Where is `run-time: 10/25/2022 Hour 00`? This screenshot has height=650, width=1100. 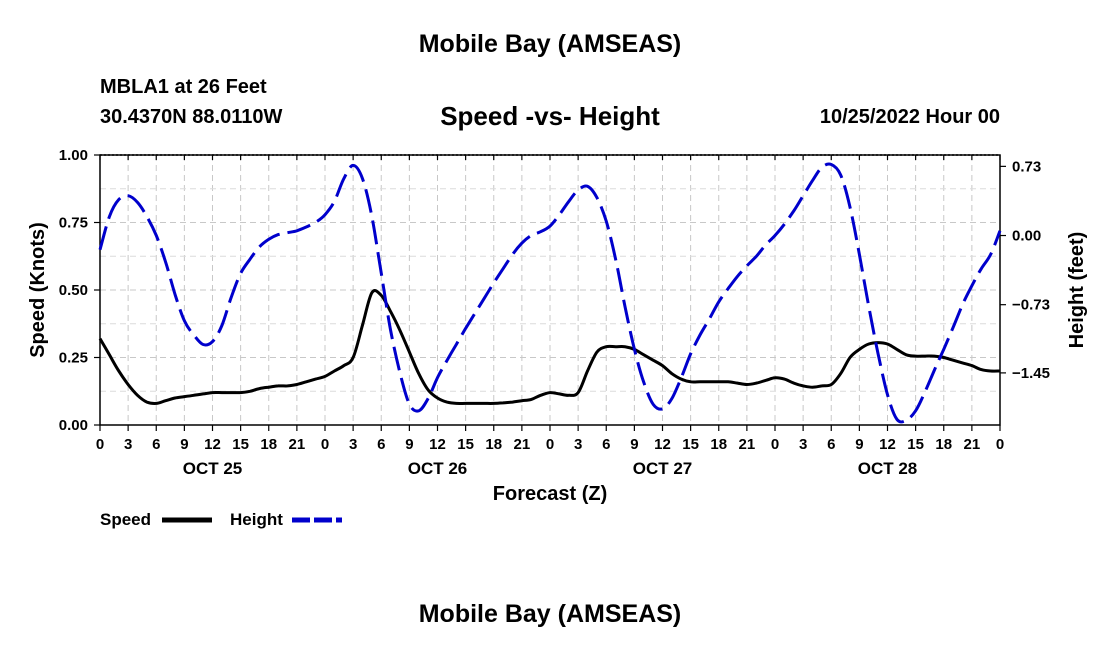 run-time: 10/25/2022 Hour 00 is located at coordinates (909, 117).